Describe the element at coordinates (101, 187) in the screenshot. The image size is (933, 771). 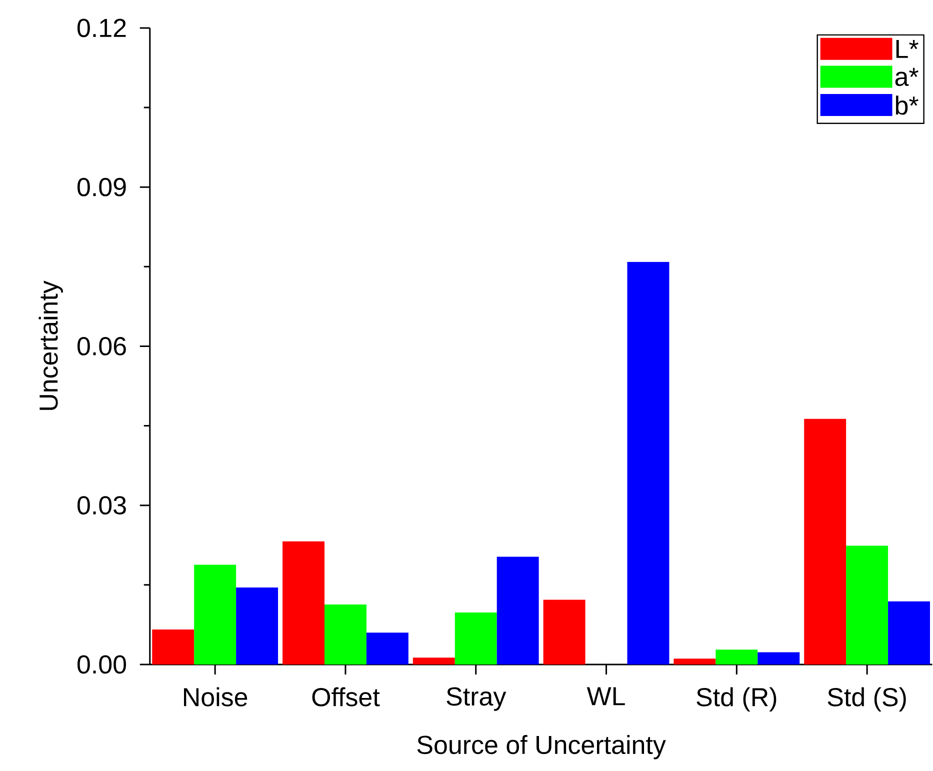
I see `y-tick-label: 0.09` at that location.